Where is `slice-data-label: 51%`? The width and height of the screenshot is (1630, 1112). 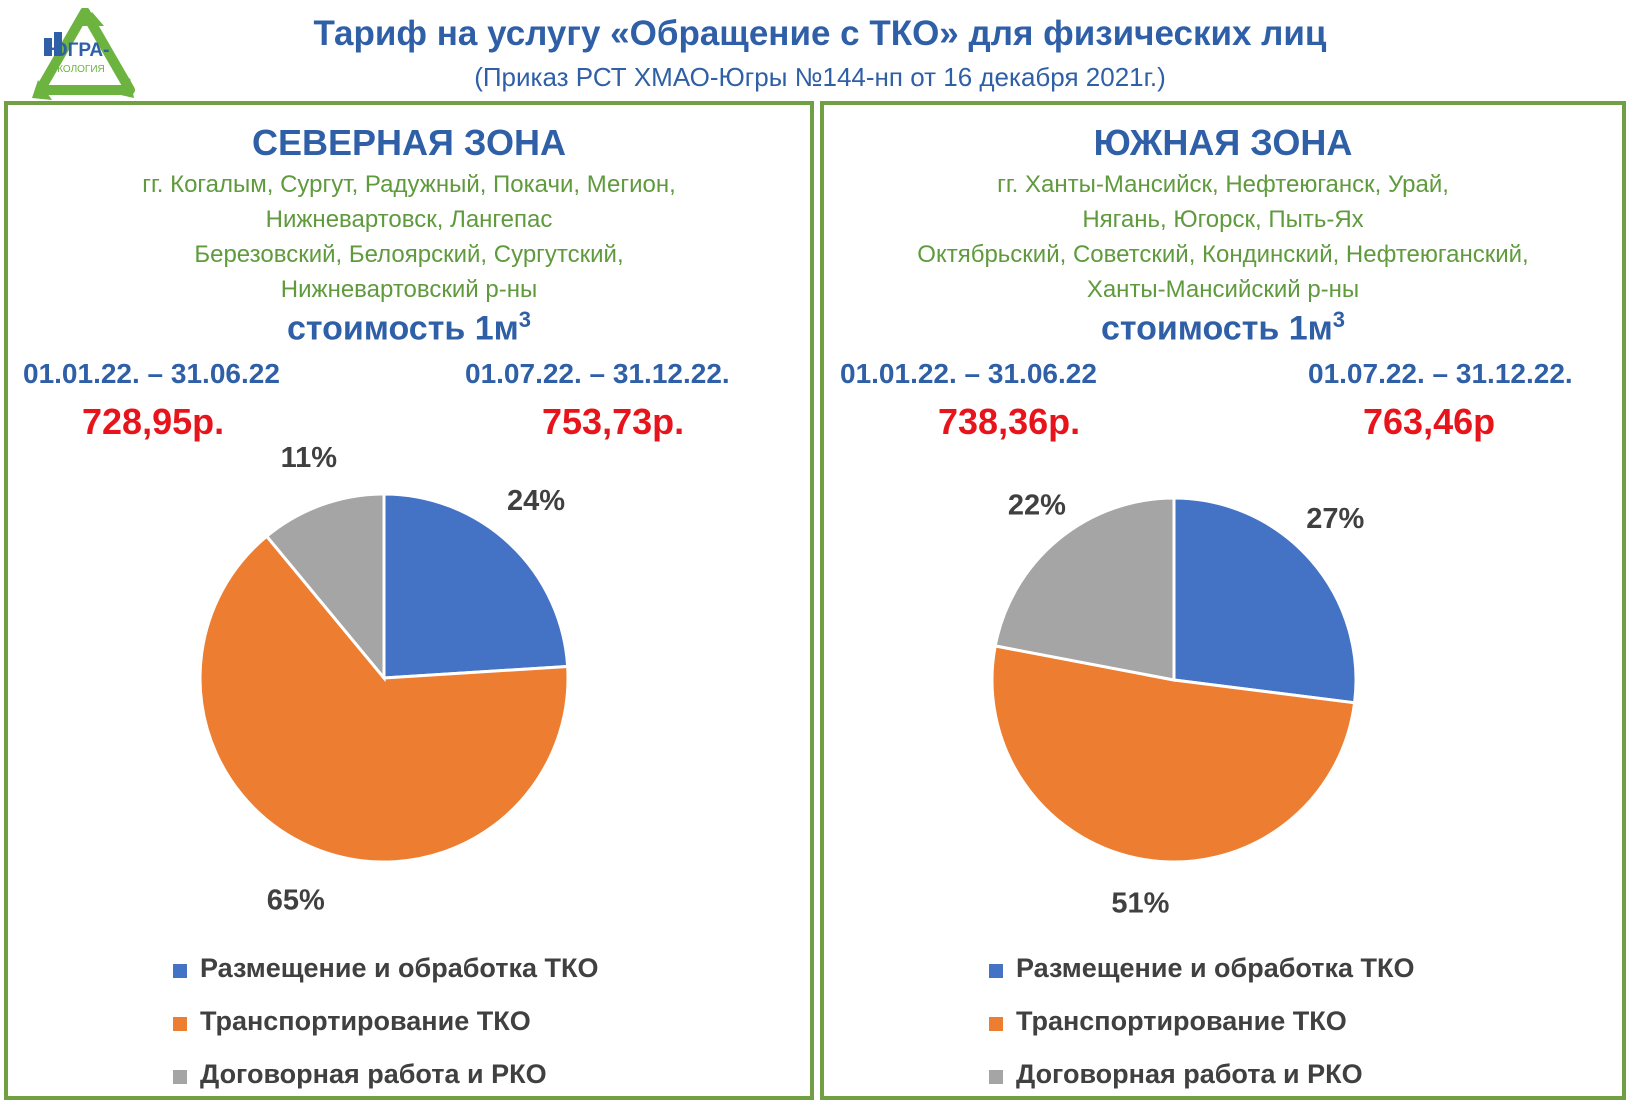 slice-data-label: 51% is located at coordinates (1140, 903).